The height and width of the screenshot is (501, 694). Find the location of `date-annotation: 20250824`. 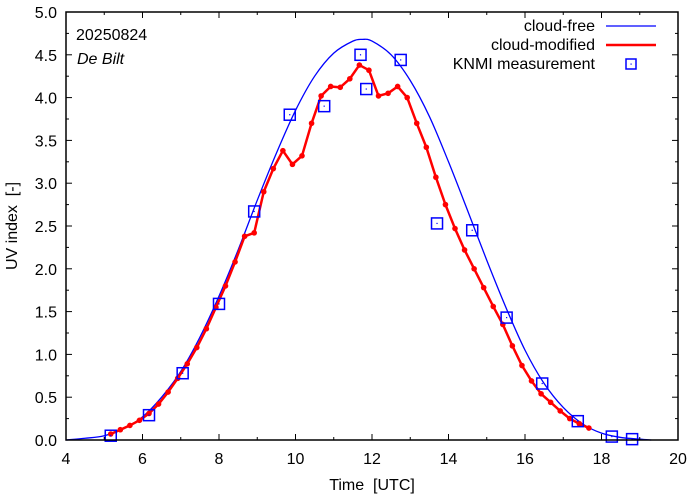

date-annotation: 20250824 is located at coordinates (111, 35).